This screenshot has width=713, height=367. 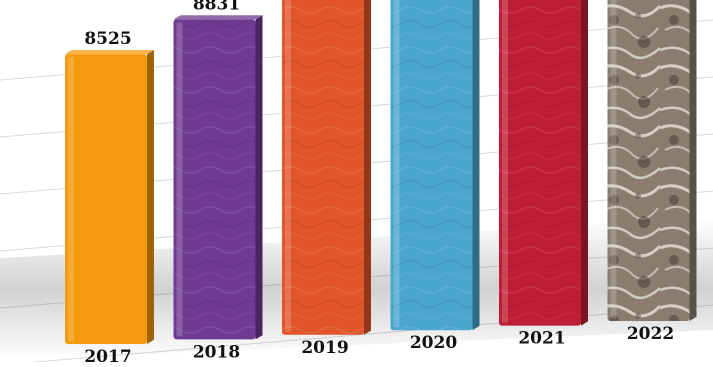 I want to click on bar-2021, so click(x=543, y=163).